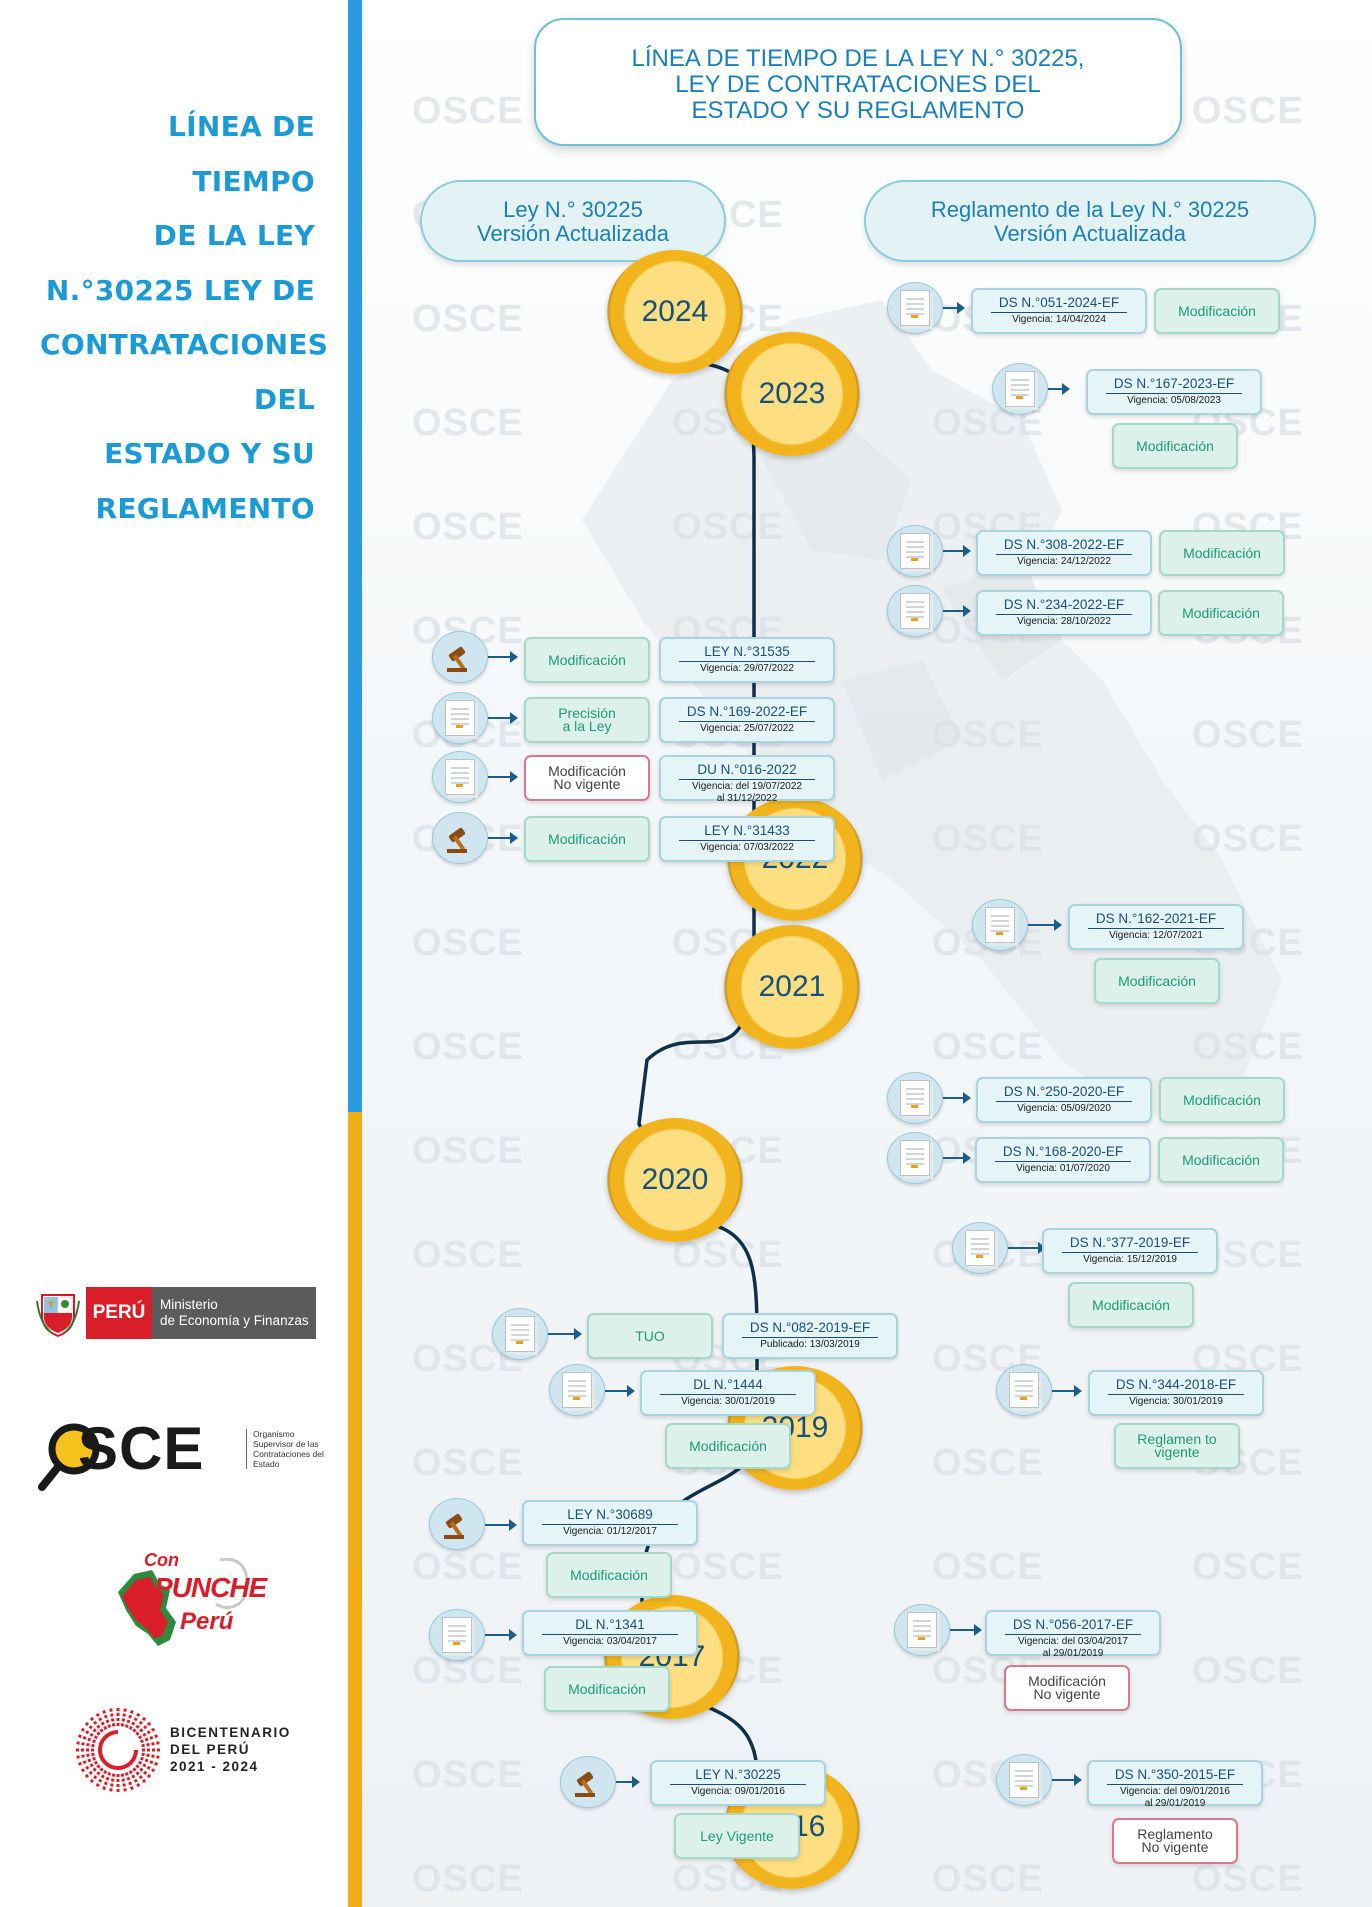 The width and height of the screenshot is (1372, 1907). I want to click on doc-vigencia: Vigencia: 03/04/2017, so click(610, 1641).